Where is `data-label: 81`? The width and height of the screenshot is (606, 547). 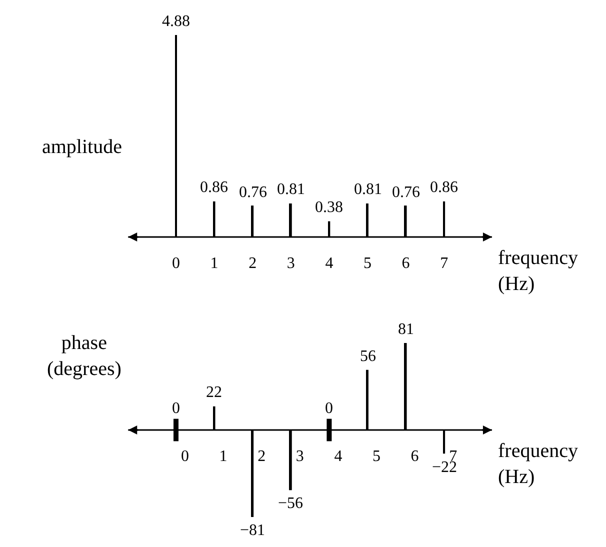 data-label: 81 is located at coordinates (406, 329).